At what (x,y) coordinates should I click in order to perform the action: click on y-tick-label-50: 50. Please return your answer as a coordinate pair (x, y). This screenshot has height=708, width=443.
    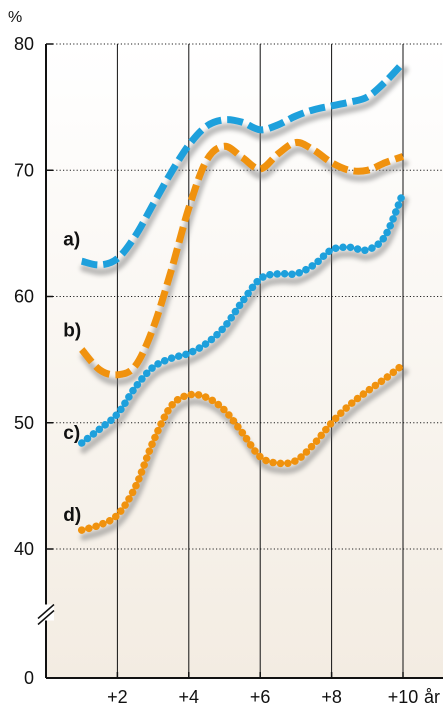
    Looking at the image, I should click on (24, 423).